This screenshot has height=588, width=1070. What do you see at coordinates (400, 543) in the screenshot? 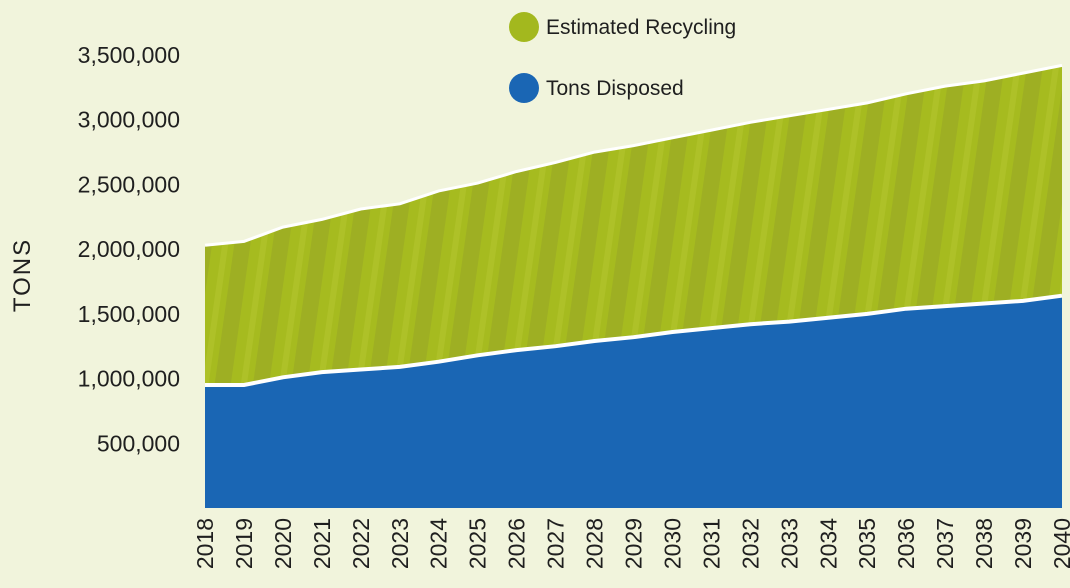
I see `x-tick-label: 2023` at bounding box center [400, 543].